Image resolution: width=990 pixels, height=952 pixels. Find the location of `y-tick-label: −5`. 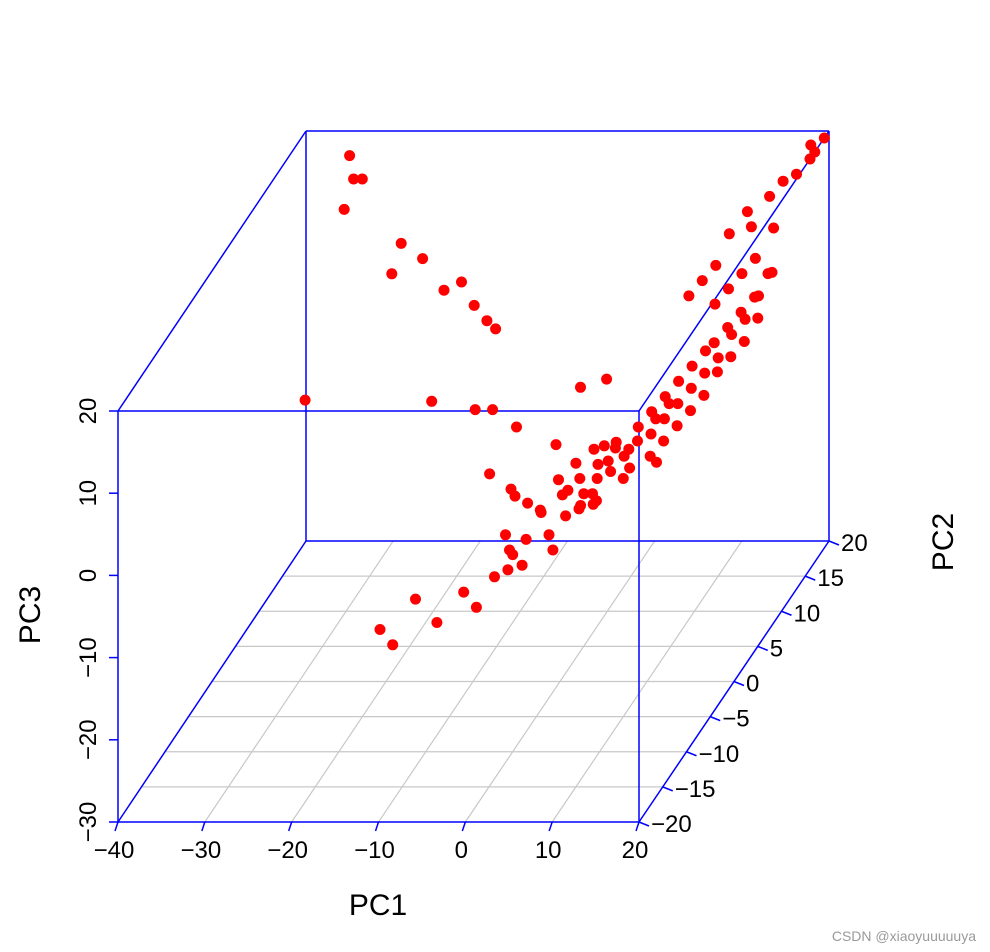

y-tick-label: −5 is located at coordinates (735, 719).